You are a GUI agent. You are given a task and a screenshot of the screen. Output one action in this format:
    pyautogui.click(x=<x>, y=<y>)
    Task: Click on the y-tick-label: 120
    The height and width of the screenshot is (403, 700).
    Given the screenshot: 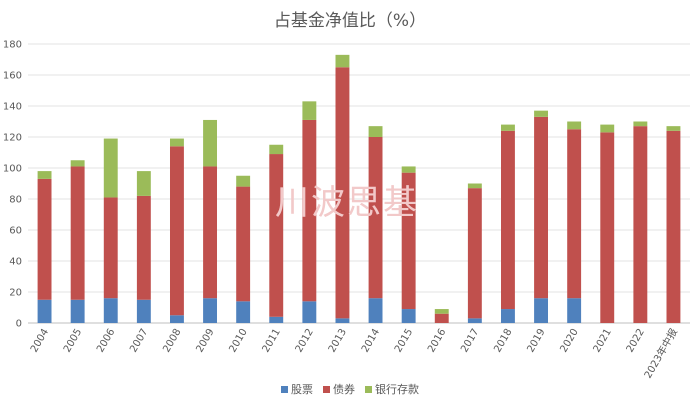 What is the action you would take?
    pyautogui.click(x=12, y=138)
    